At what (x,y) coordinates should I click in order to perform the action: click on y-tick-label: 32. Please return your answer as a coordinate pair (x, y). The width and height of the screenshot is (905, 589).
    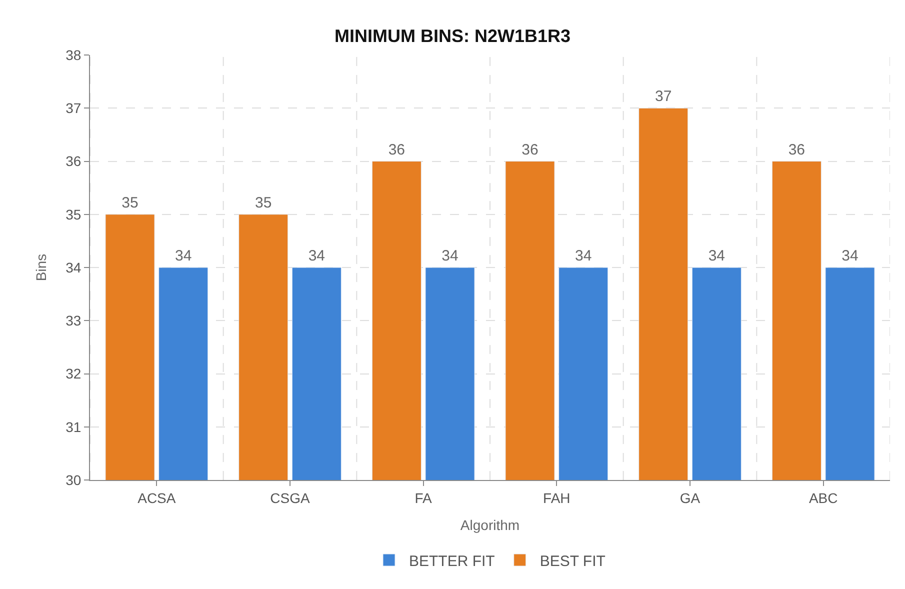
    Looking at the image, I should click on (74, 374).